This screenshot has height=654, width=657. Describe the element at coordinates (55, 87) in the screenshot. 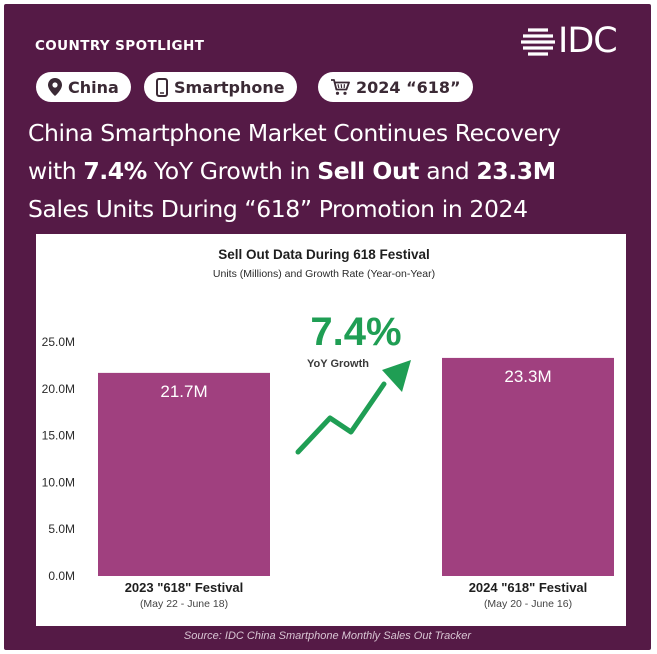

I see `location-pin-icon` at that location.